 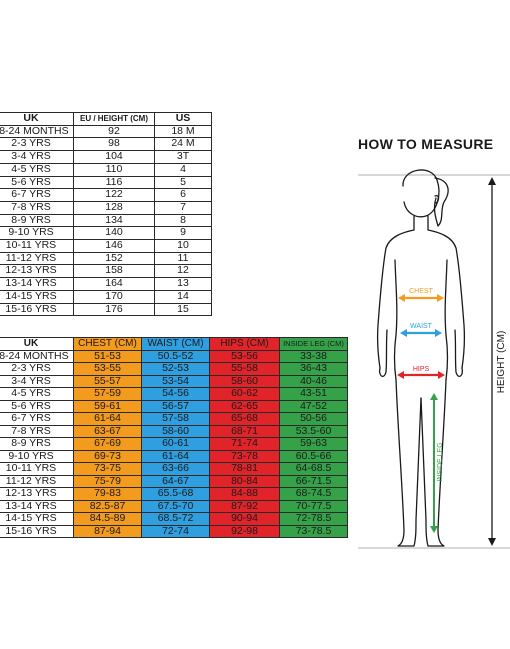 I want to click on measure-cell-inside-leg: 33-38, so click(x=313, y=356).